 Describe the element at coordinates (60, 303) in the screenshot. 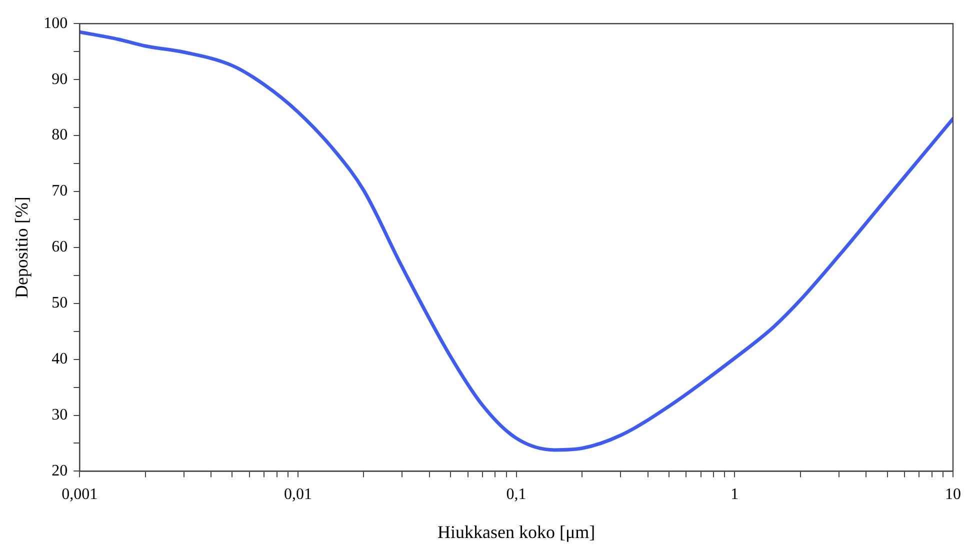

I see `y-tick-label: 50` at that location.